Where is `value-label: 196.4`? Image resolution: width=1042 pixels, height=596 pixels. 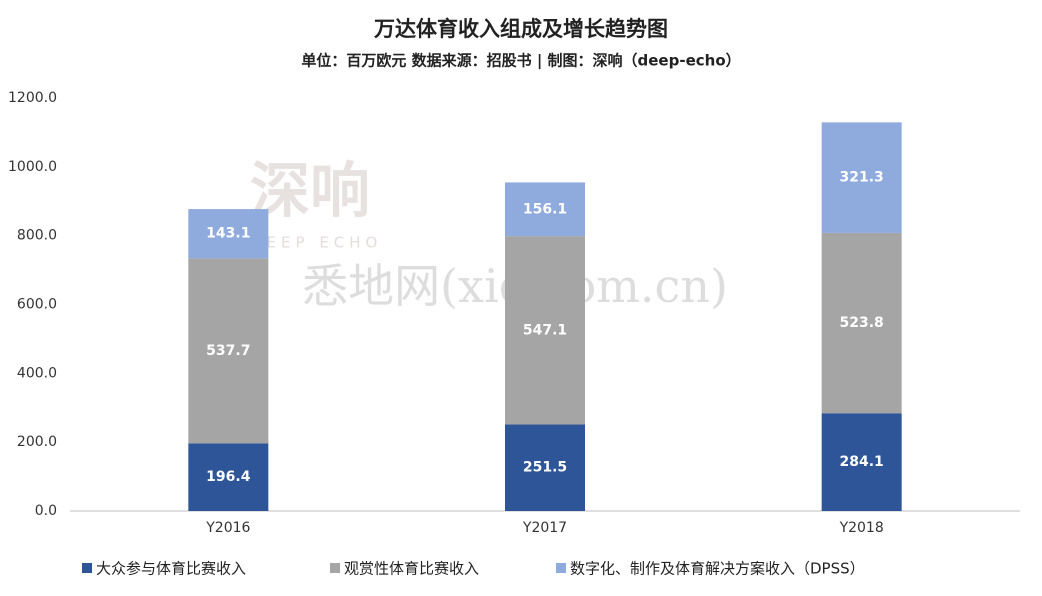
value-label: 196.4 is located at coordinates (228, 477).